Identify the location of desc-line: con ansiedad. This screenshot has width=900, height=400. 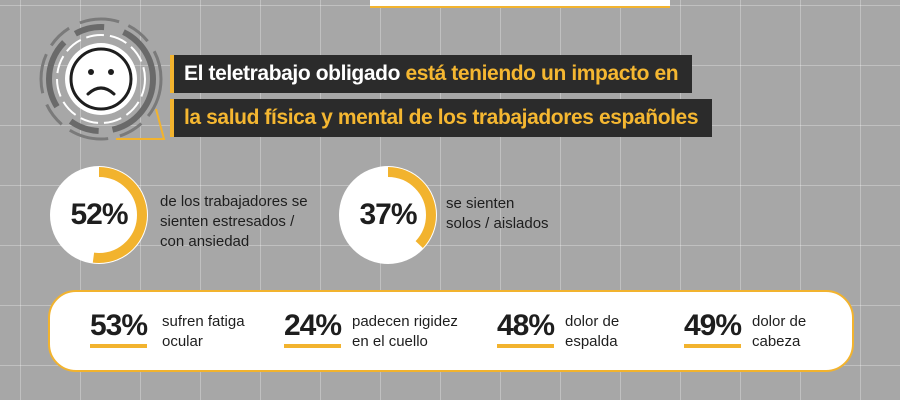
(205, 241).